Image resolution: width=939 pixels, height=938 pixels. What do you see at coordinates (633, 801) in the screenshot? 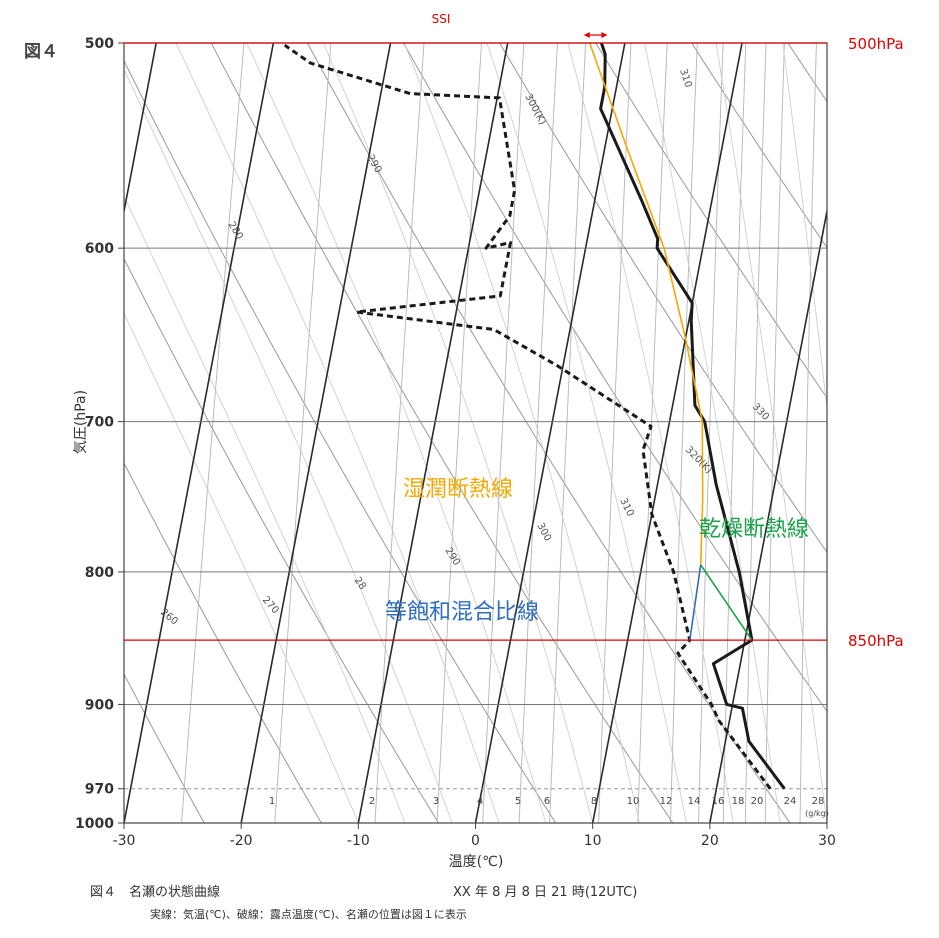
I see `mixing-ratio-label: 10` at bounding box center [633, 801].